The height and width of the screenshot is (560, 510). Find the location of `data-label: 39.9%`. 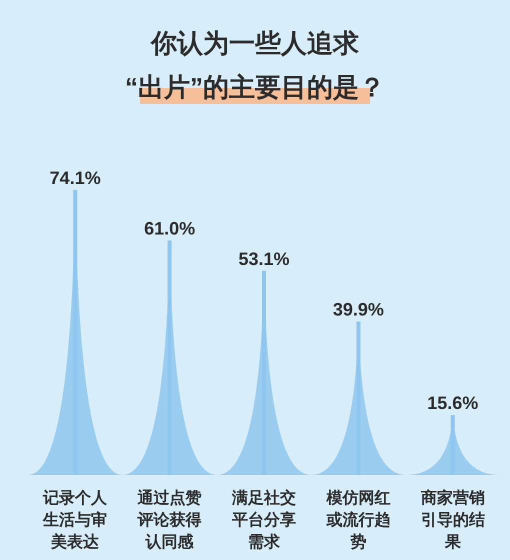

data-label: 39.9% is located at coordinates (358, 310).